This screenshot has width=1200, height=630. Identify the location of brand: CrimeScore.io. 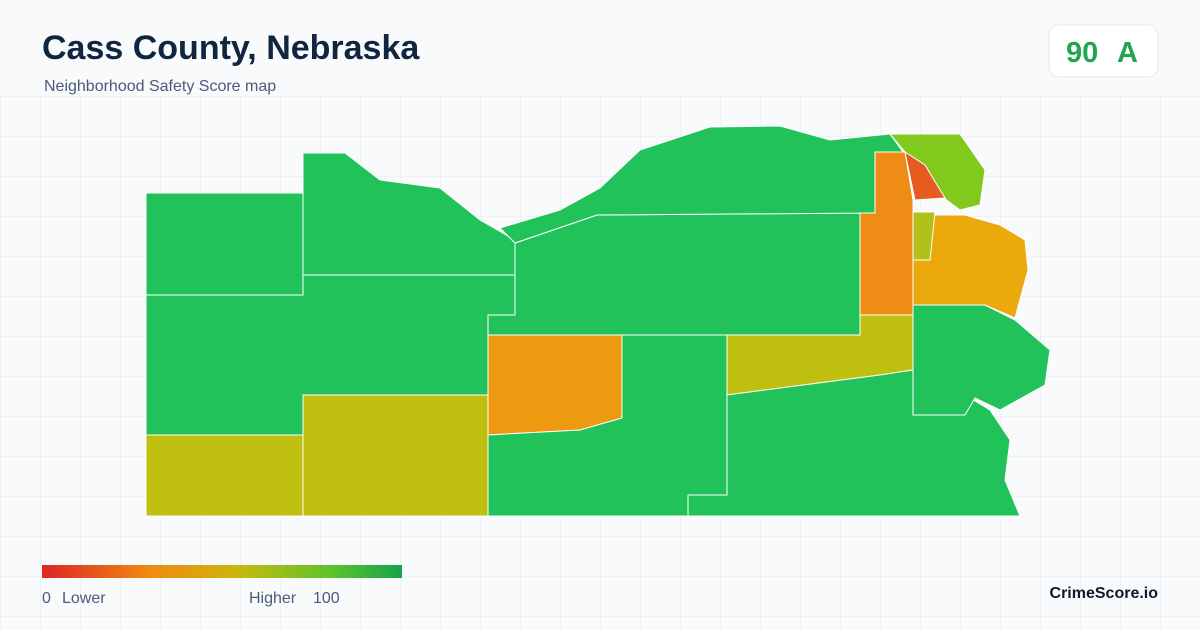
(1104, 593).